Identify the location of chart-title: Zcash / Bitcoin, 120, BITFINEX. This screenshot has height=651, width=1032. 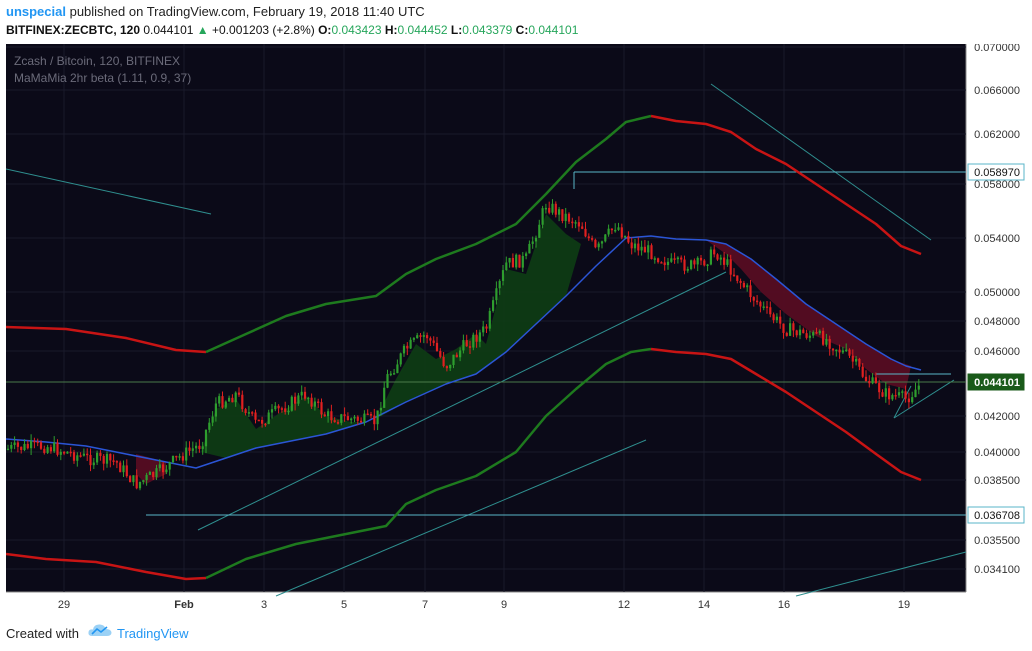
(97, 61).